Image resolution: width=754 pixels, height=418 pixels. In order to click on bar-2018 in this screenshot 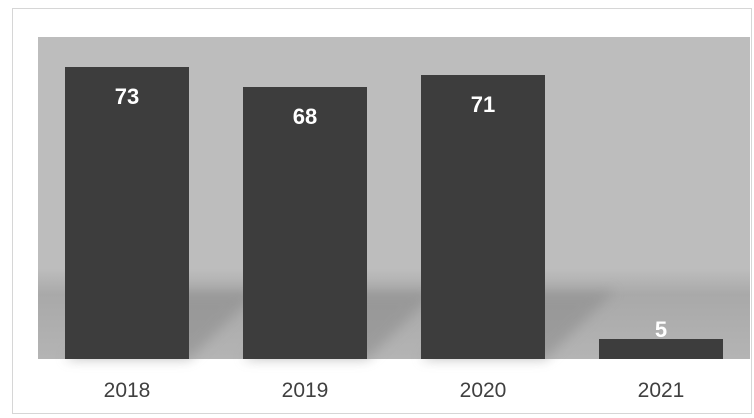, I will do `click(127, 213)`.